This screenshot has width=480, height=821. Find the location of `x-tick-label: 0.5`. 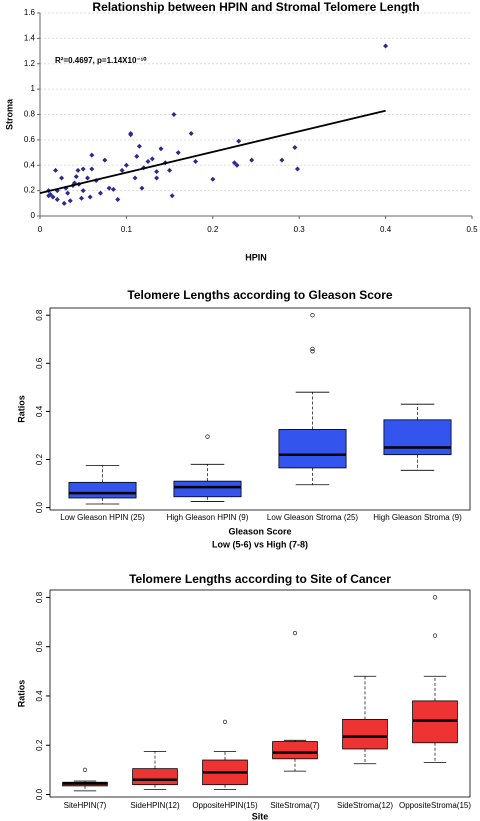

x-tick-label: 0.5 is located at coordinates (472, 229).